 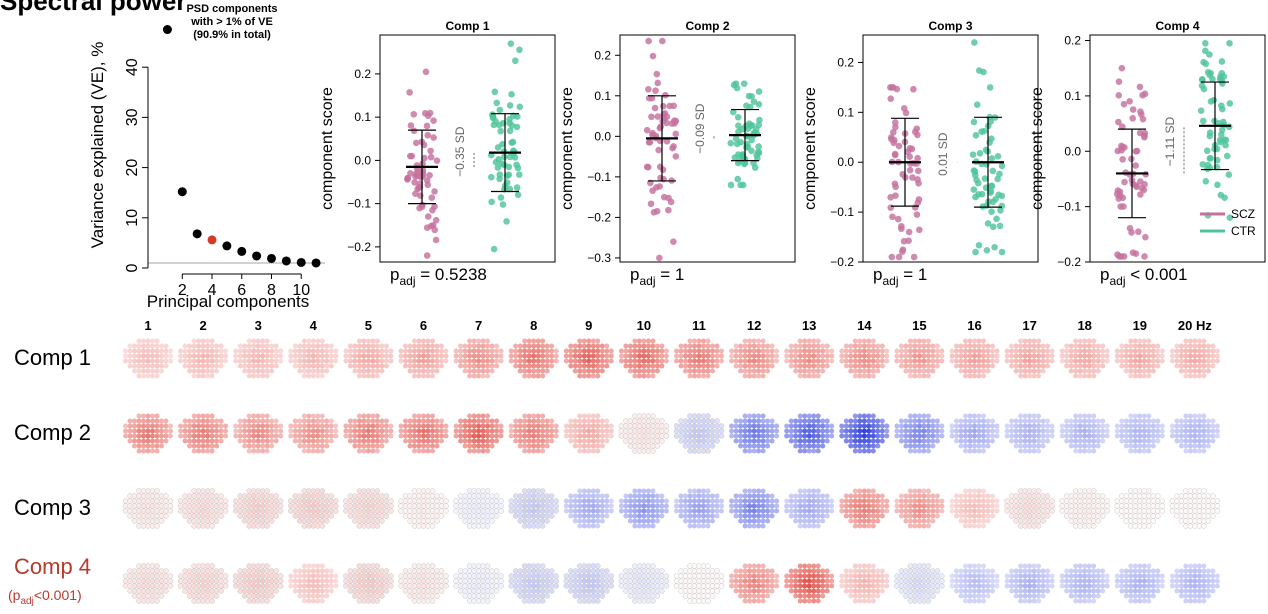 What do you see at coordinates (845, 112) in the screenshot?
I see `y-tick-label: 0.1` at bounding box center [845, 112].